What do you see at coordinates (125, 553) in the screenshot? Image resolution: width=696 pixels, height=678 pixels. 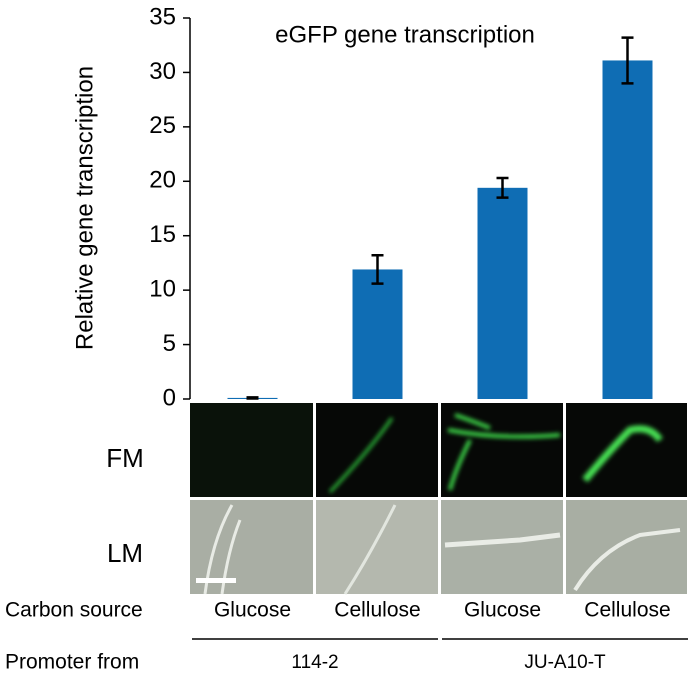 I see `row-label: LM` at bounding box center [125, 553].